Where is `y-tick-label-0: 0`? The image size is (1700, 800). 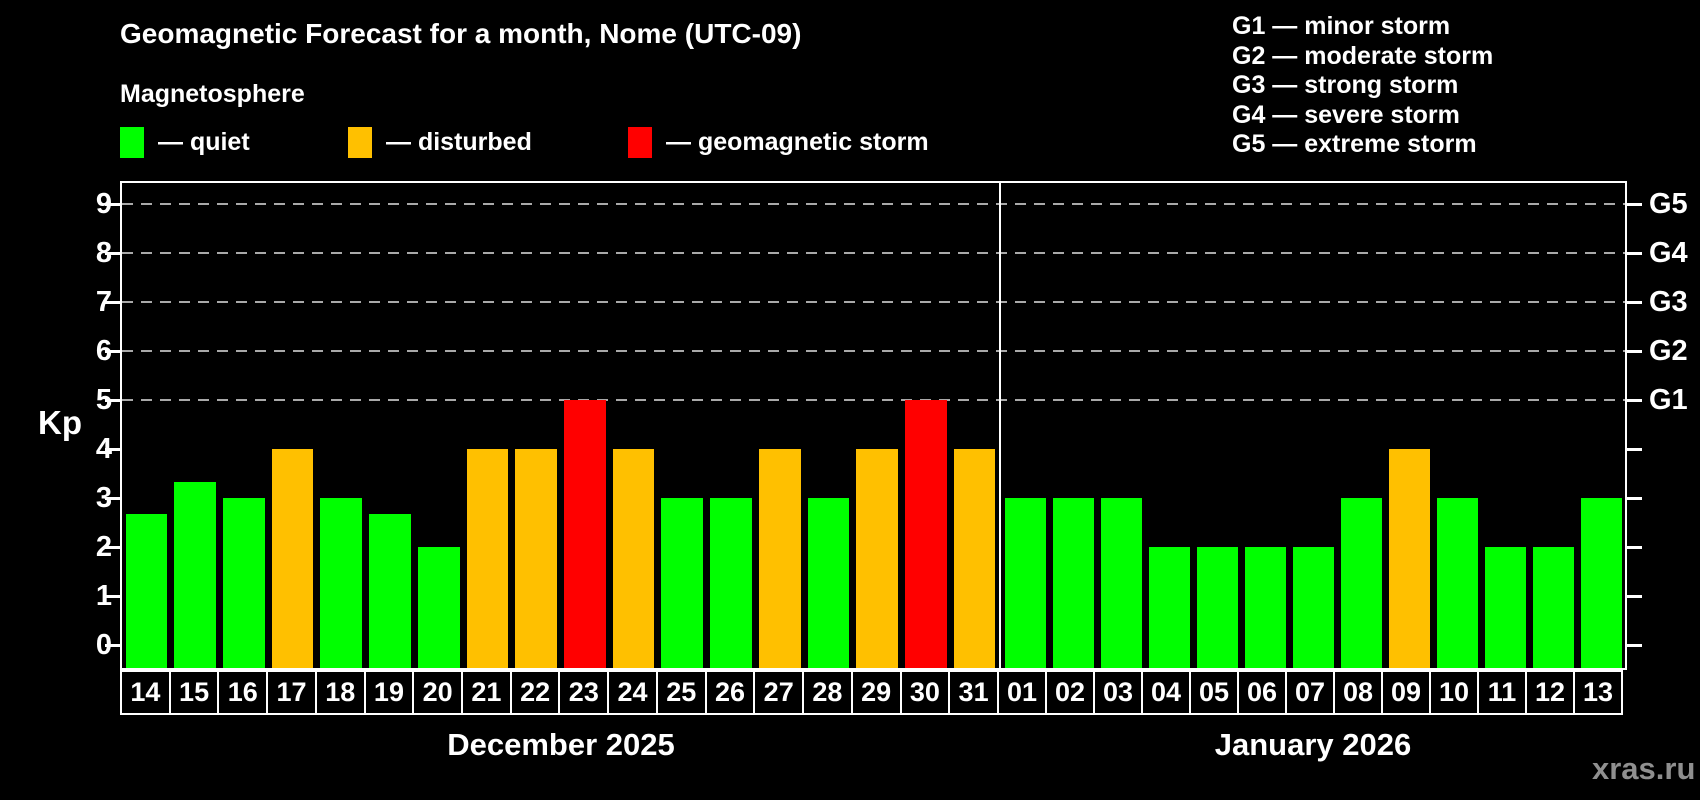
y-tick-label-0: 0 is located at coordinates (103, 645).